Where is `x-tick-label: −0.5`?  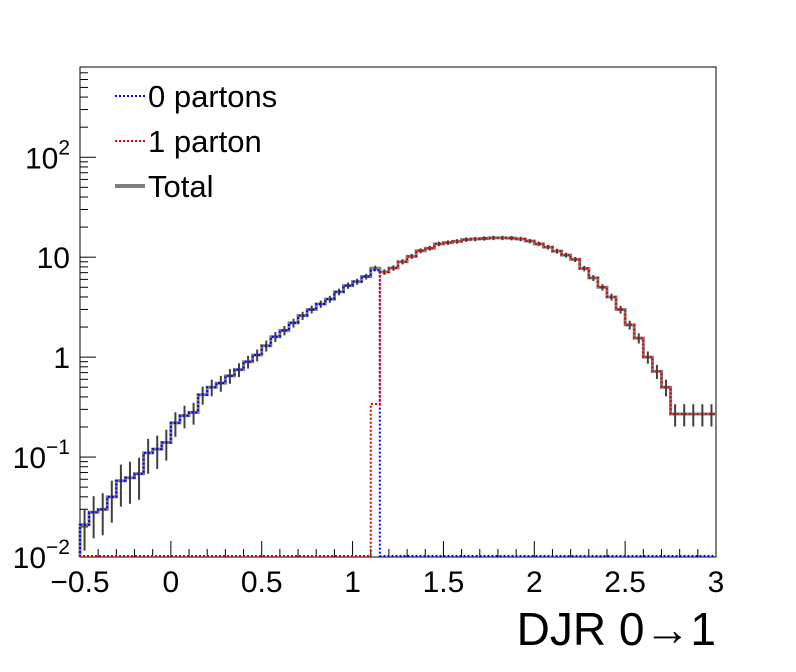 x-tick-label: −0.5 is located at coordinates (79, 582).